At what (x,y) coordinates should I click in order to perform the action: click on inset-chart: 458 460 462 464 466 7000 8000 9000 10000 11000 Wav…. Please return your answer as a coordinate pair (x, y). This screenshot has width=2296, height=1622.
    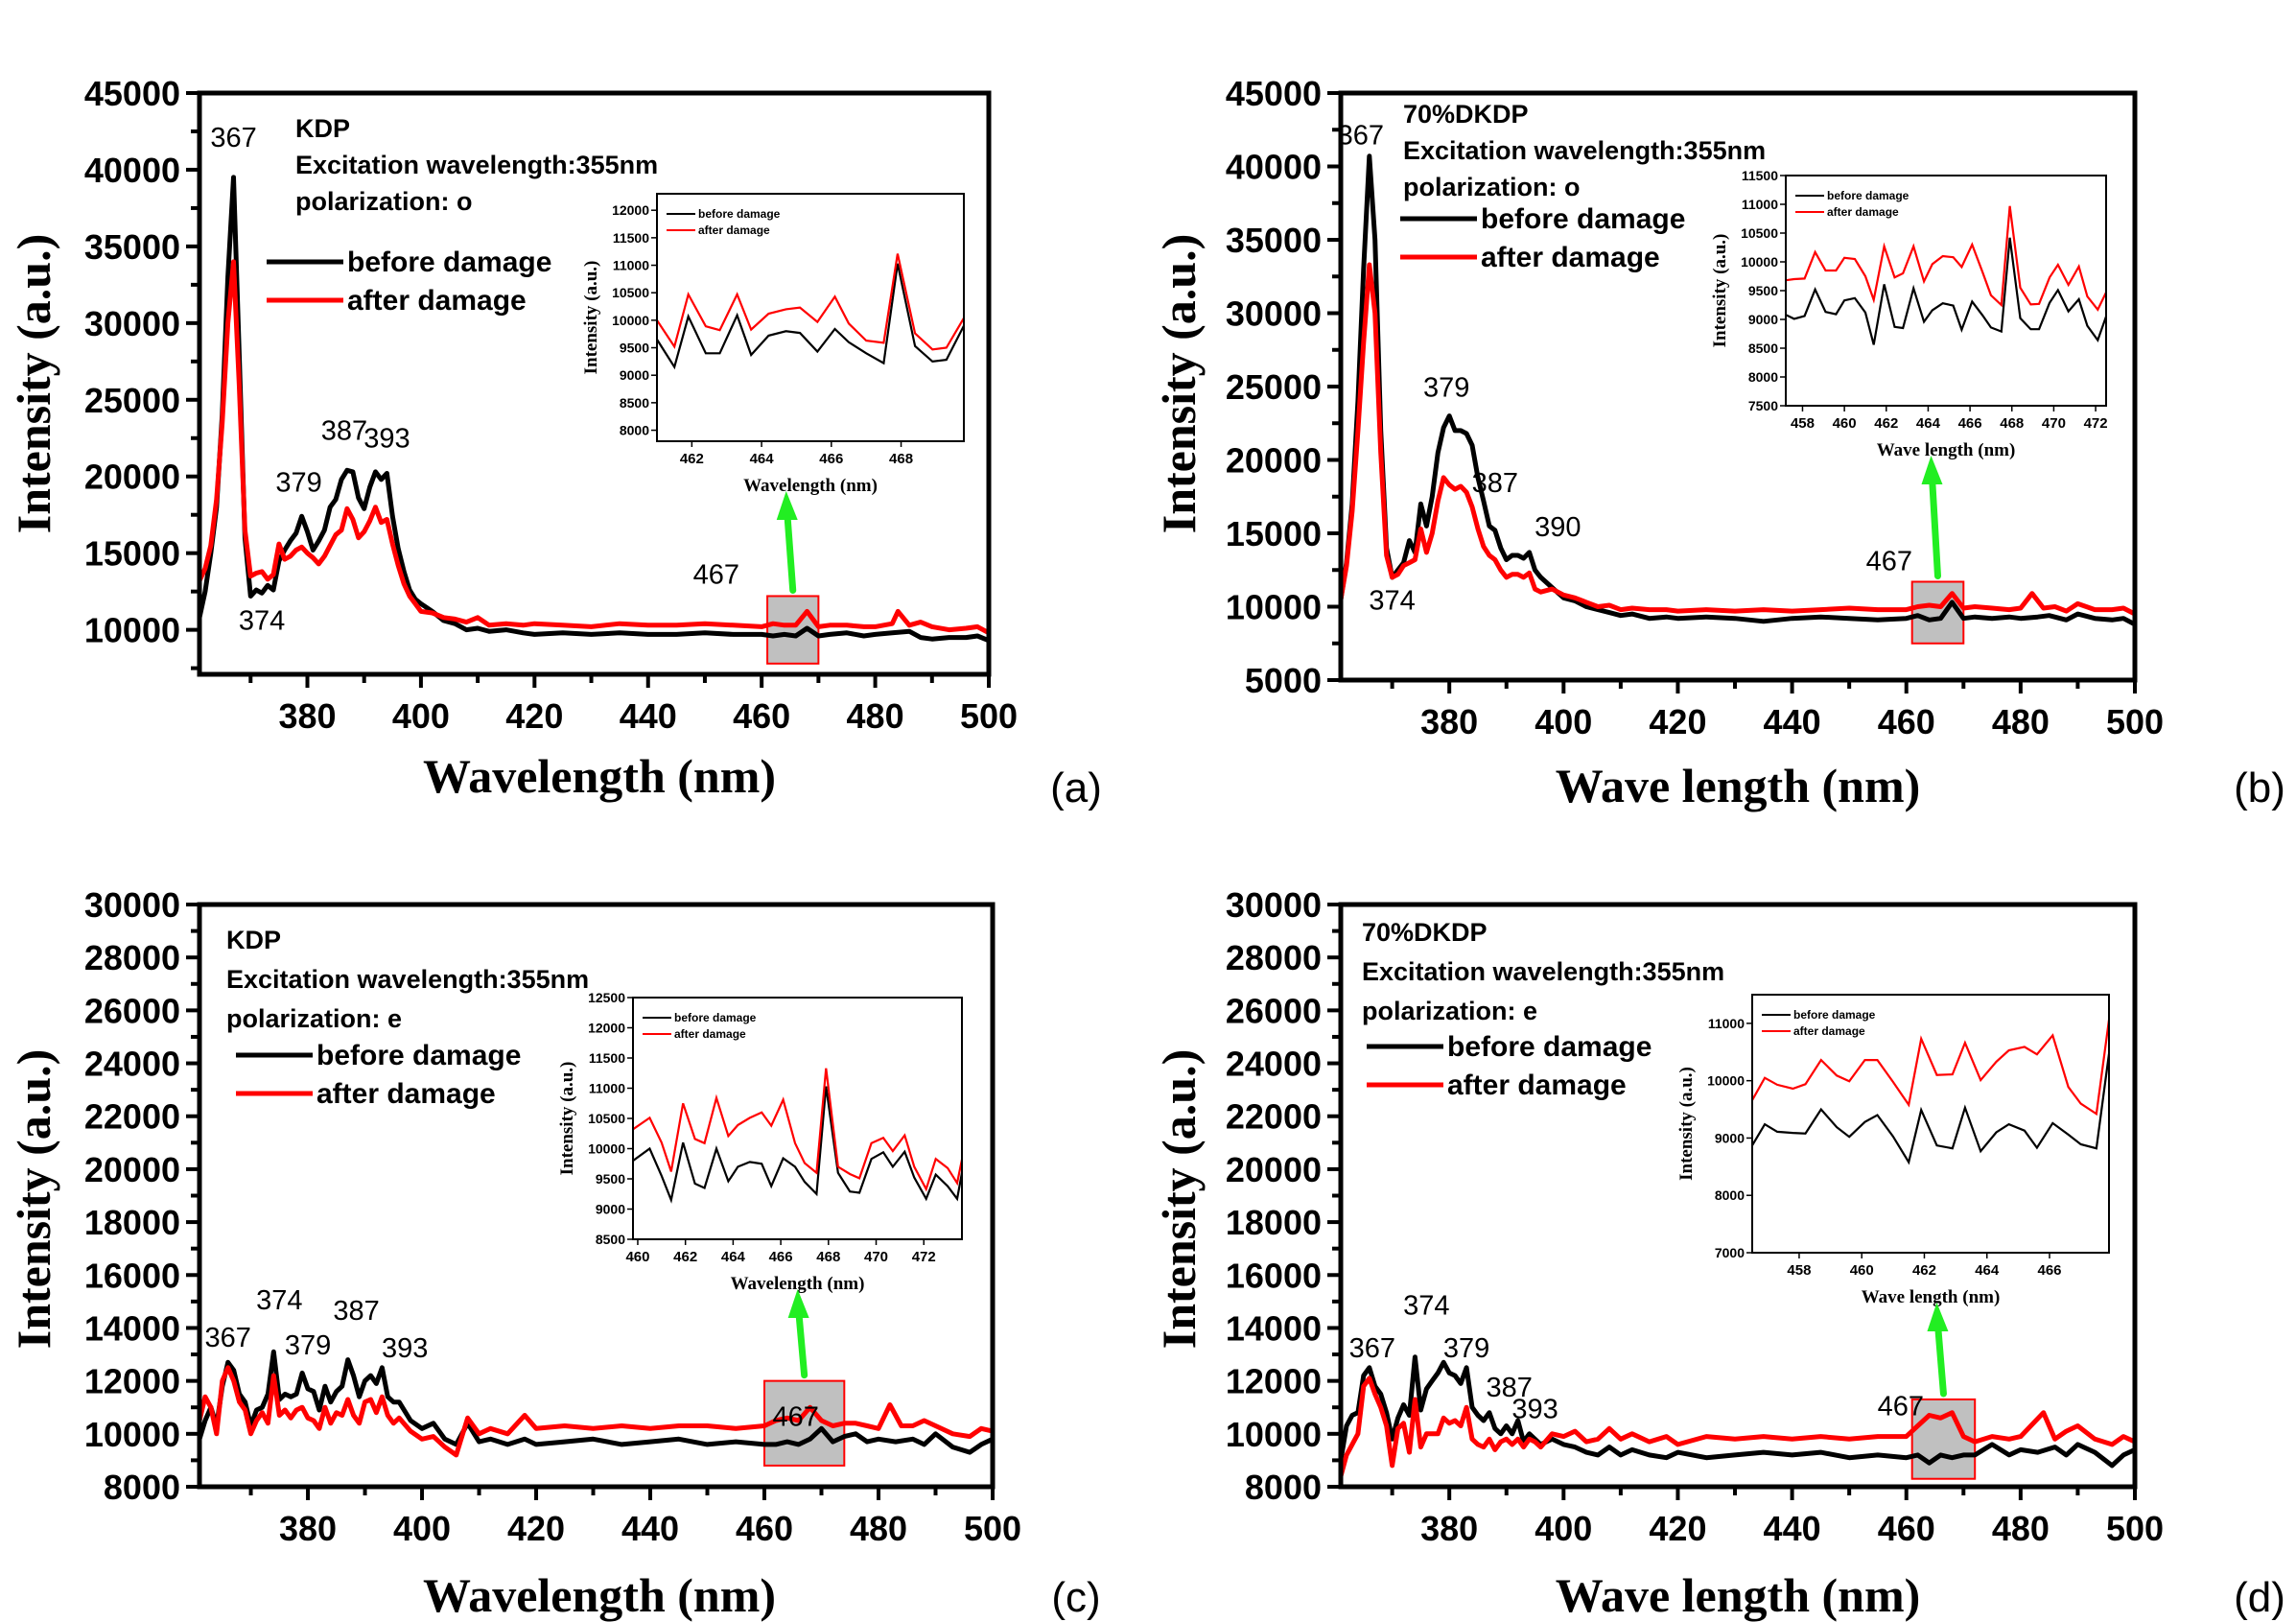
    Looking at the image, I should click on (1893, 1150).